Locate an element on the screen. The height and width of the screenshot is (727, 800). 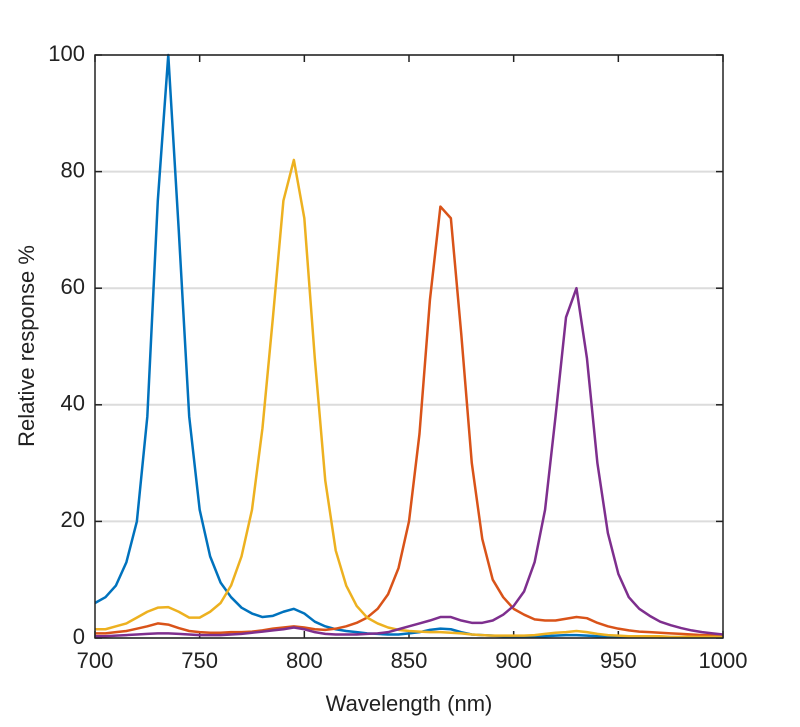
x-tick-label: 950 is located at coordinates (618, 660).